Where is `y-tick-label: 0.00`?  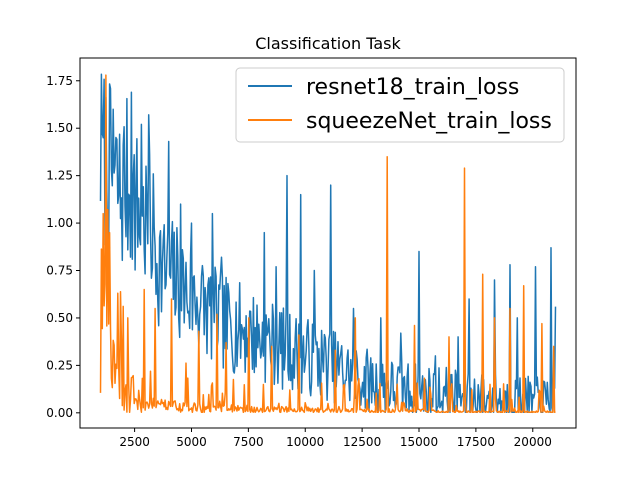 y-tick-label: 0.00 is located at coordinates (59, 413).